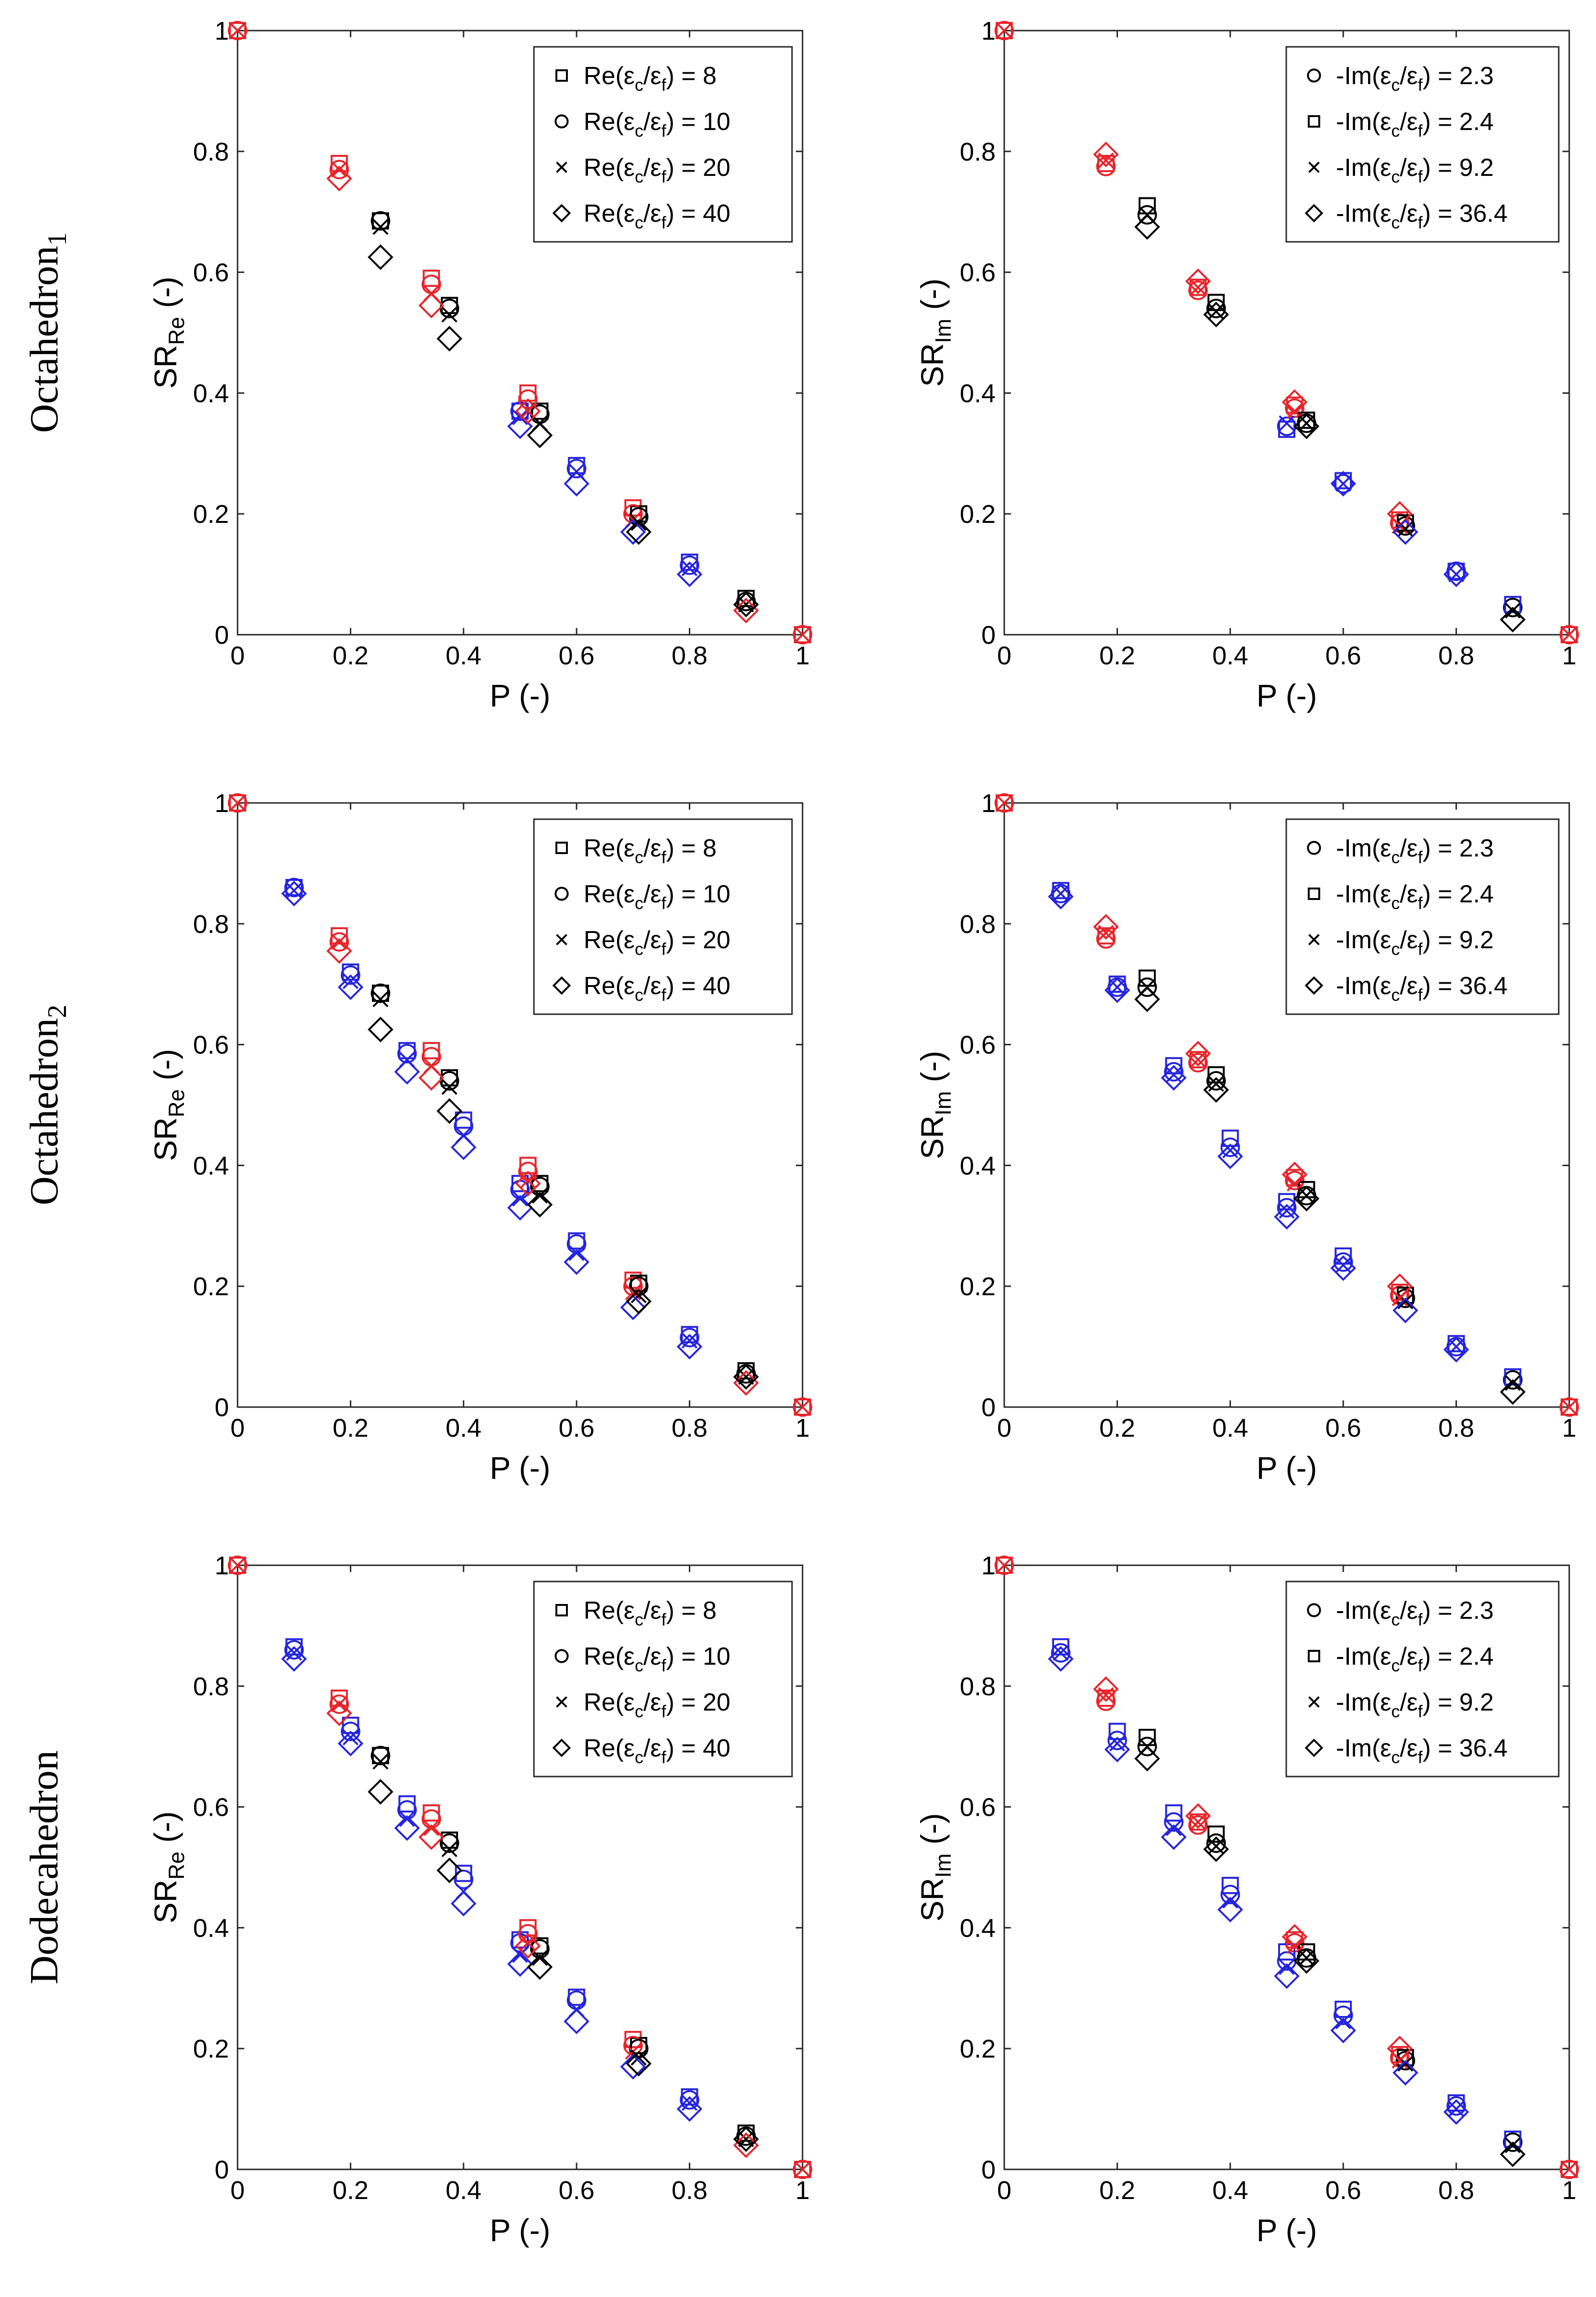 The width and height of the screenshot is (1596, 2297). I want to click on y-axis-label-subscript: Re, so click(176, 1866).